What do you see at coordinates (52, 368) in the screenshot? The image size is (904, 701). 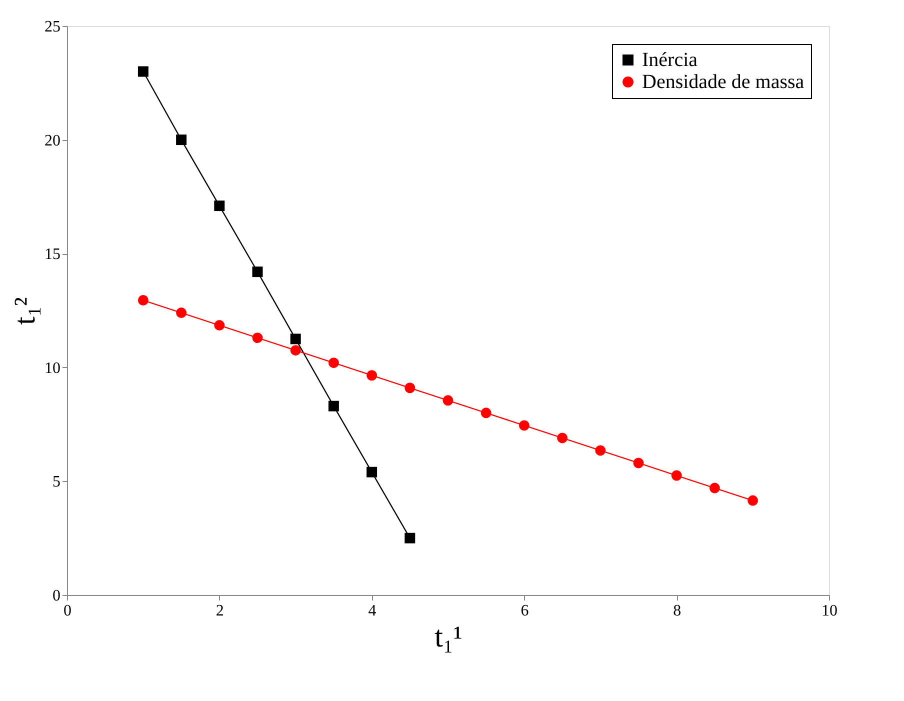 I see `y-tick-label: 10` at bounding box center [52, 368].